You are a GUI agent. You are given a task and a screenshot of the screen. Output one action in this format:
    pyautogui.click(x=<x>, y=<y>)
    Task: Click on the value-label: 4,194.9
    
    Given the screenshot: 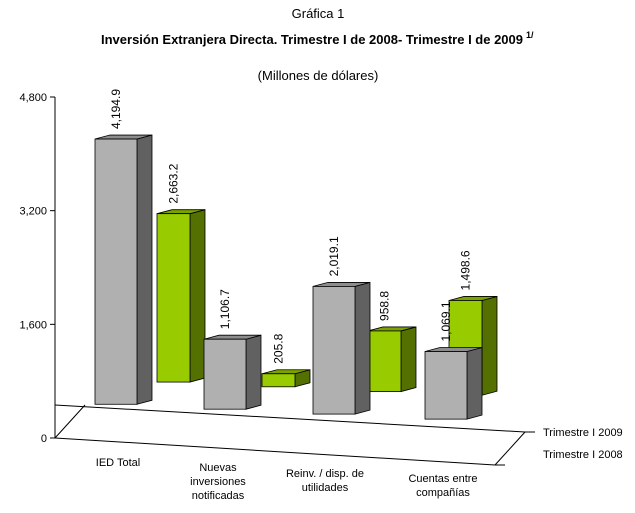 What is the action you would take?
    pyautogui.click(x=116, y=109)
    